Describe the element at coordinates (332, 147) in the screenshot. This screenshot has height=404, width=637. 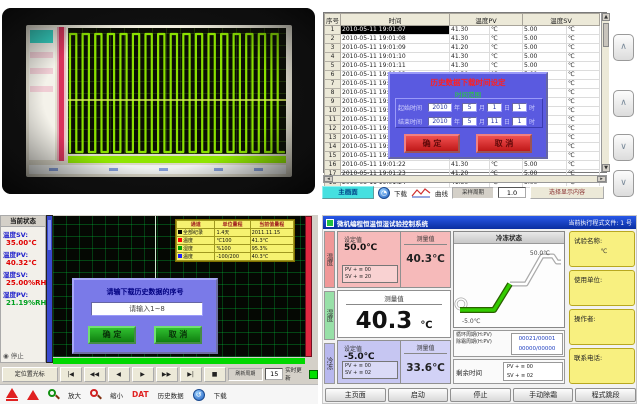
I see `row-index-cell: 14` at that location.